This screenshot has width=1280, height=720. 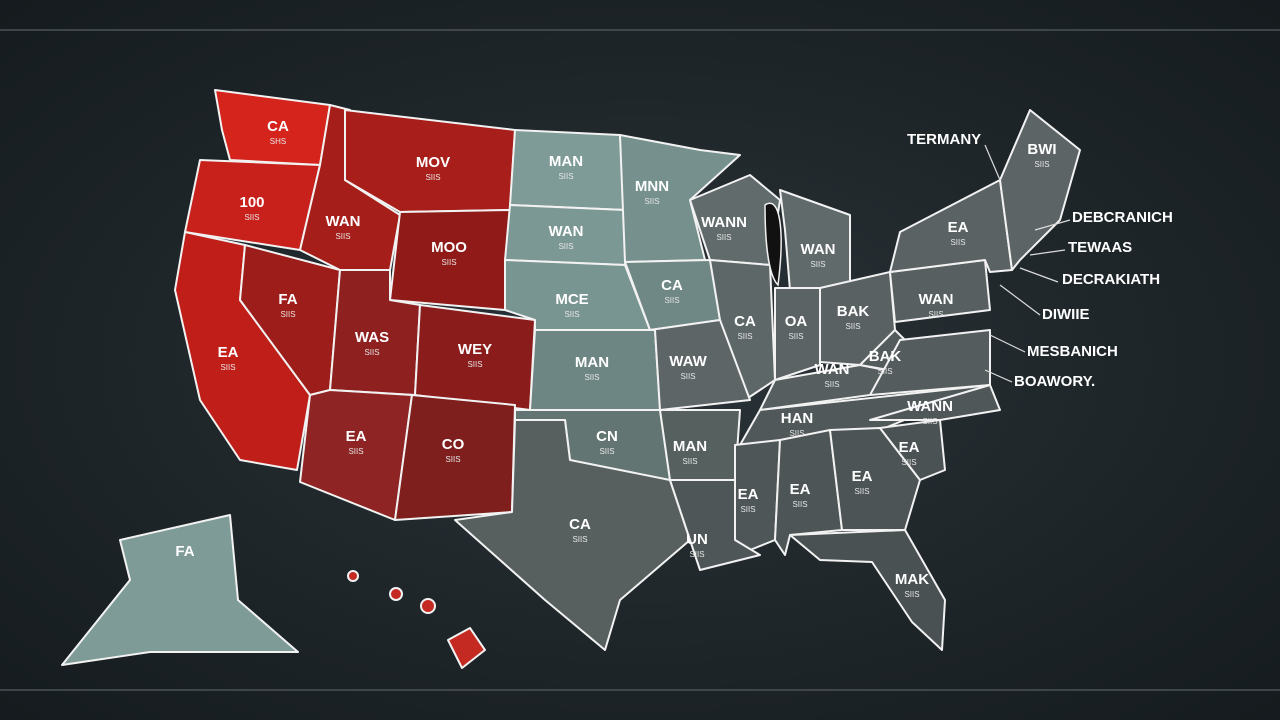 I want to click on state-label: BWI, so click(x=1041, y=149).